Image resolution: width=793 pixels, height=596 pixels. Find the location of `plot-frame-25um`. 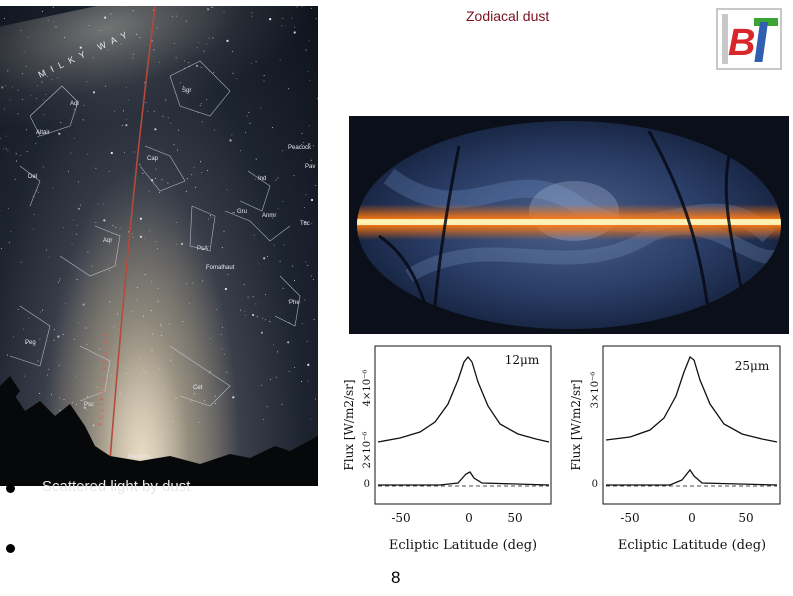

plot-frame-25um is located at coordinates (691, 425).